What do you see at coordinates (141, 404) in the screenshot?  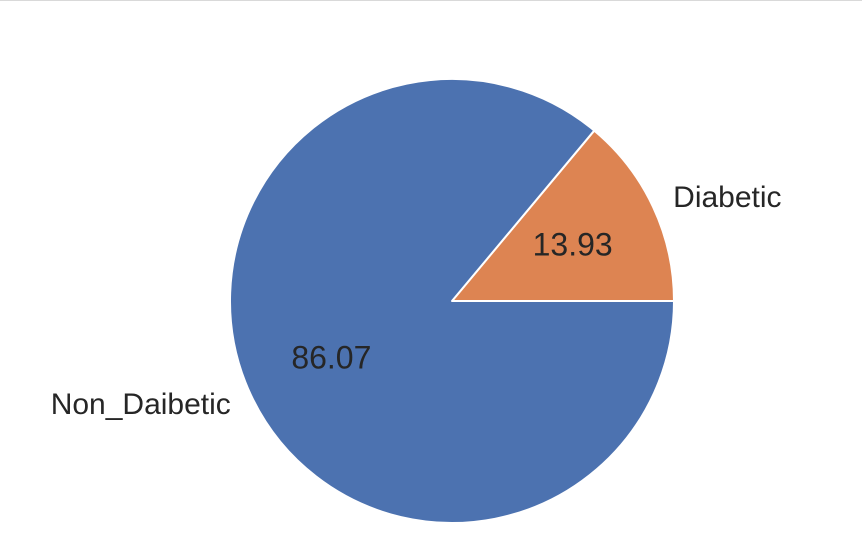 I see `pie-category-label-non-daibetic: Non_Daibetic` at bounding box center [141, 404].